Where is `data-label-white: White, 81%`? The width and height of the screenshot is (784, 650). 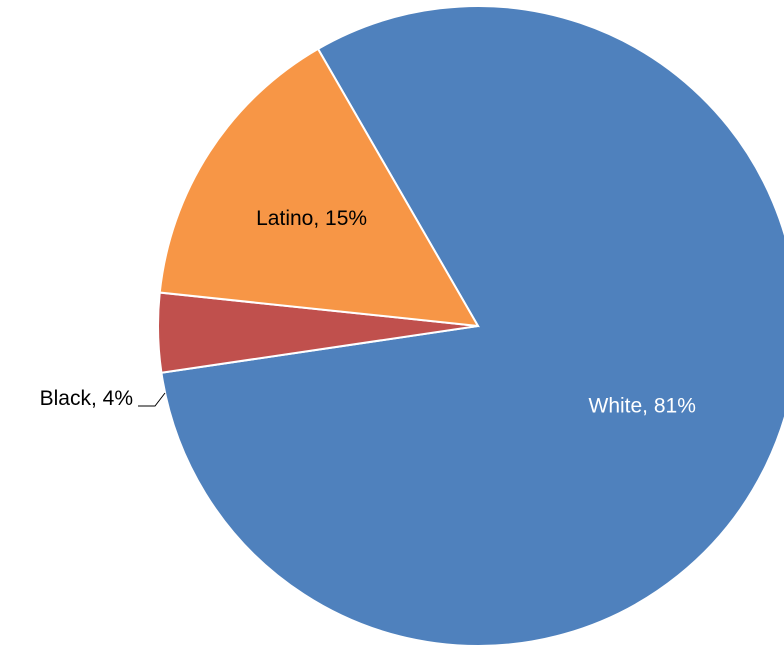 data-label-white: White, 81% is located at coordinates (642, 405).